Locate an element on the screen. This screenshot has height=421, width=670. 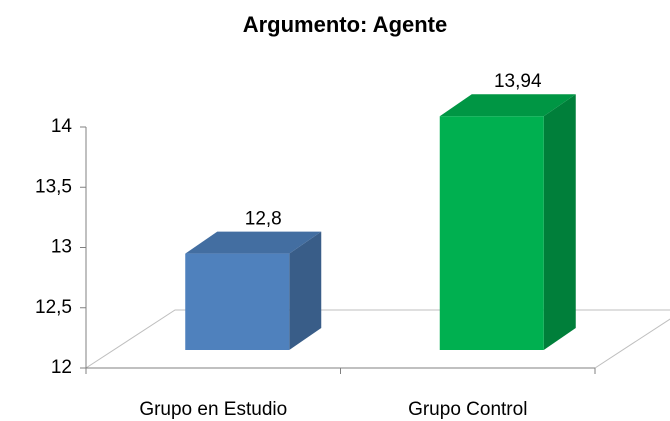
floor is located at coordinates (377, 339).